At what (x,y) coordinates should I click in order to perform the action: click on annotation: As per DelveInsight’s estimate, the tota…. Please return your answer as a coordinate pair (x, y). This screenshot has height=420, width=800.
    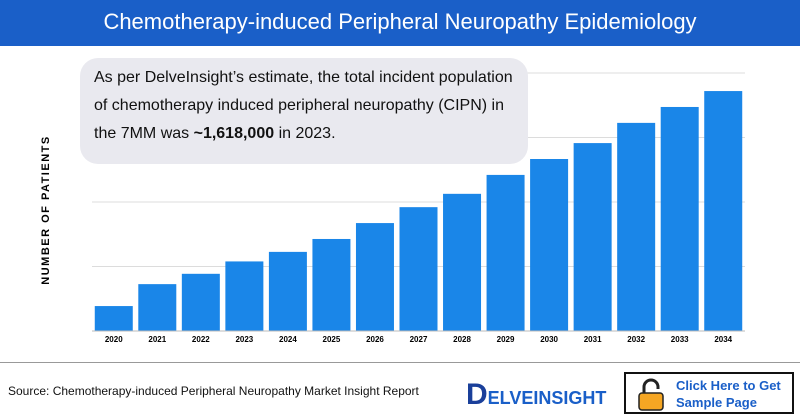
    Looking at the image, I should click on (304, 111).